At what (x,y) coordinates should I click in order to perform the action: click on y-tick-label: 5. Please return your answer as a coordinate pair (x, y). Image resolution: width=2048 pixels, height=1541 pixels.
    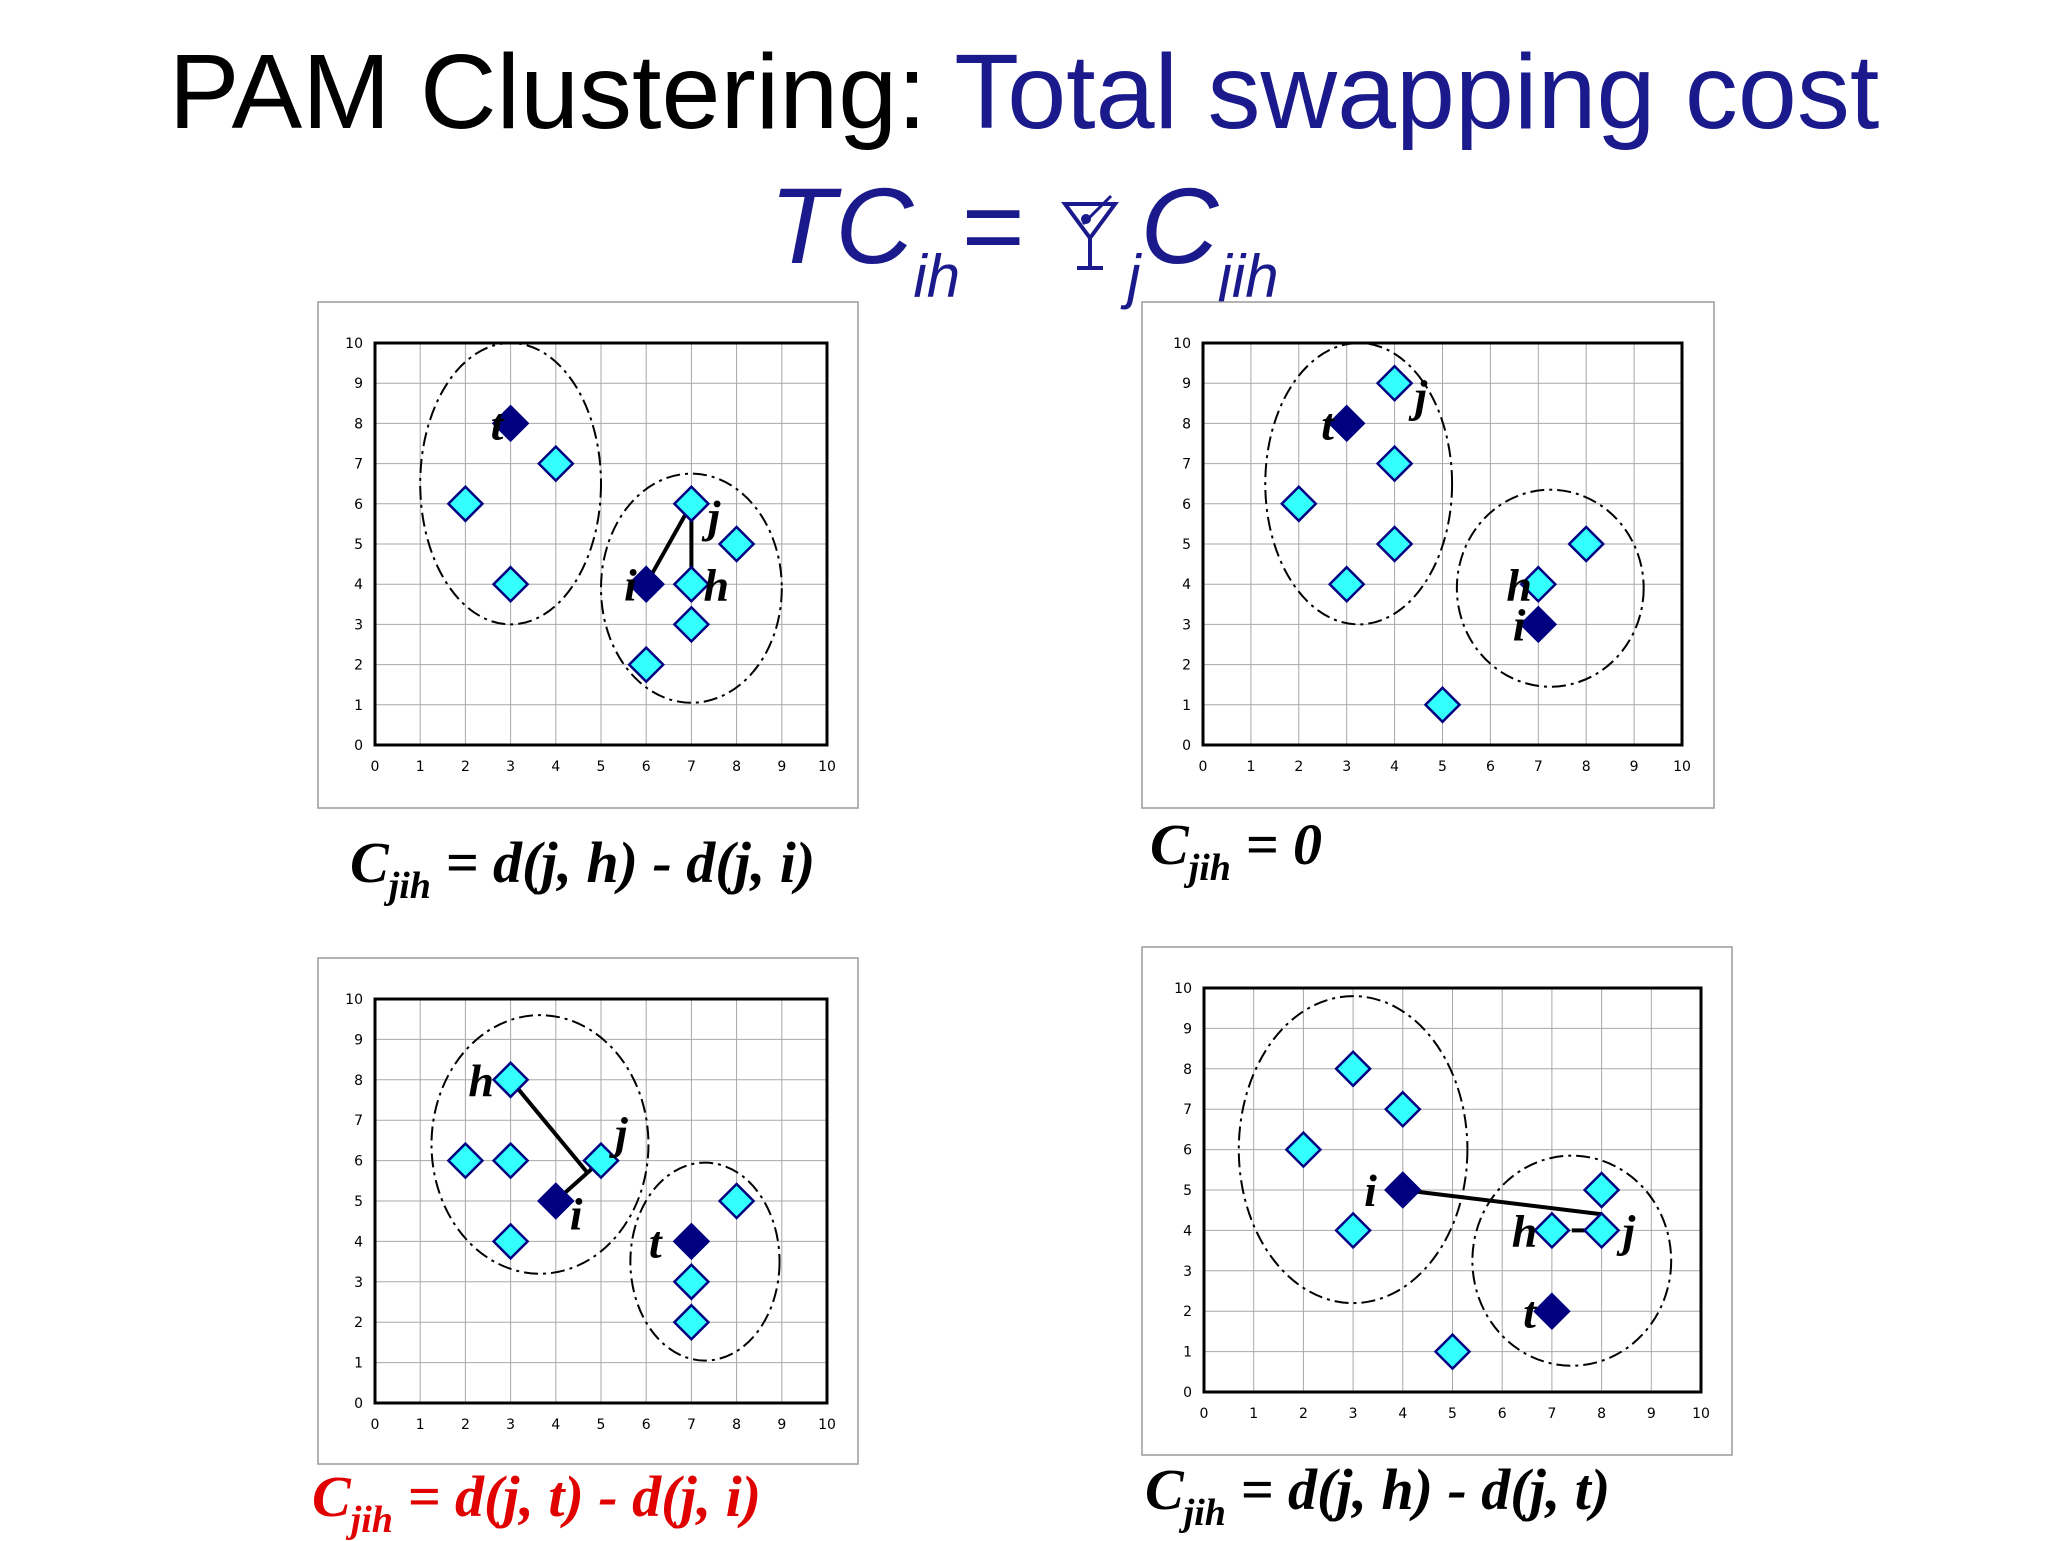
    Looking at the image, I should click on (1186, 545).